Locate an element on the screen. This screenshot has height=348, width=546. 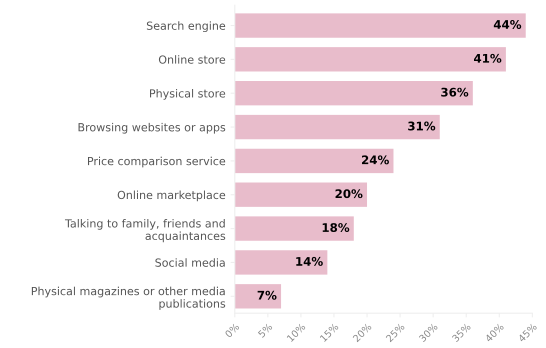
y-tick-label: Search engine is located at coordinates (186, 26).